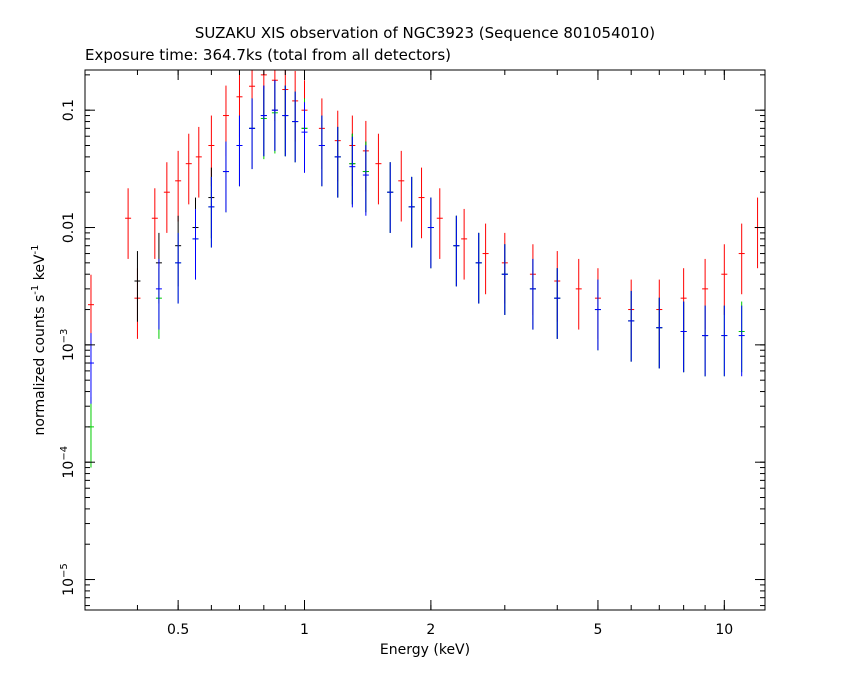  What do you see at coordinates (35, 250) in the screenshot?
I see `y-axis-label-exp2: -1` at bounding box center [35, 250].